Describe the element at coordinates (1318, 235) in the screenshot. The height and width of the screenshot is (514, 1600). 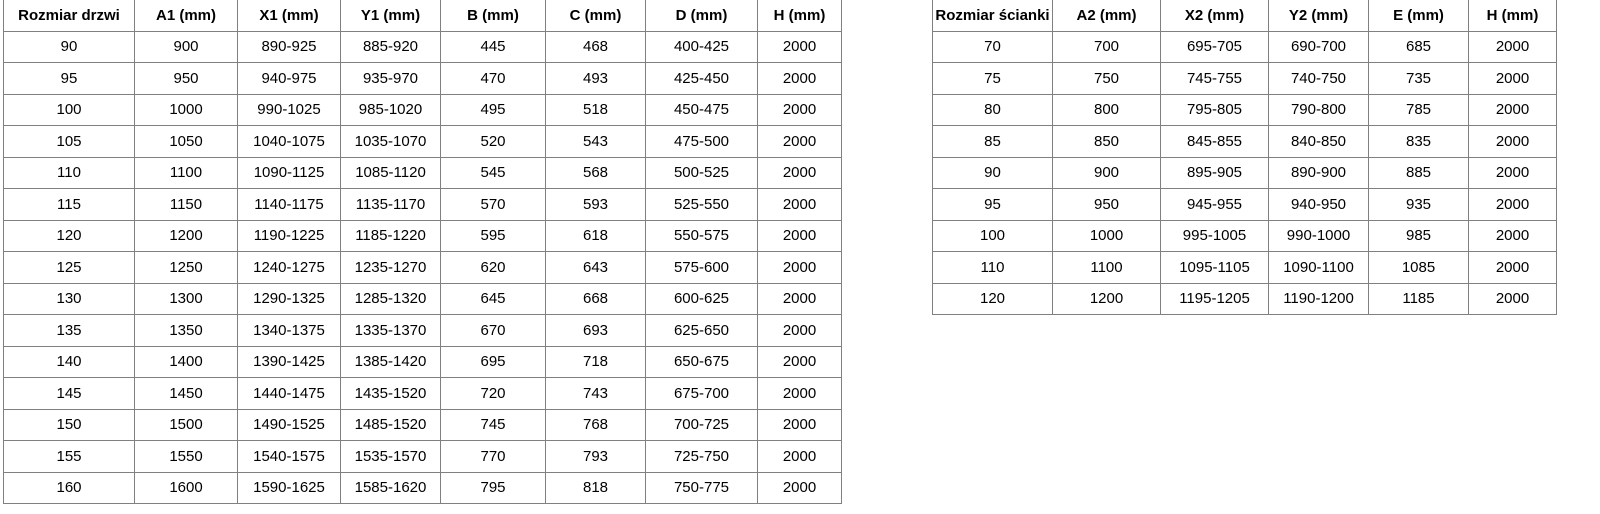
I see `wall-cell: 990-1000` at that location.